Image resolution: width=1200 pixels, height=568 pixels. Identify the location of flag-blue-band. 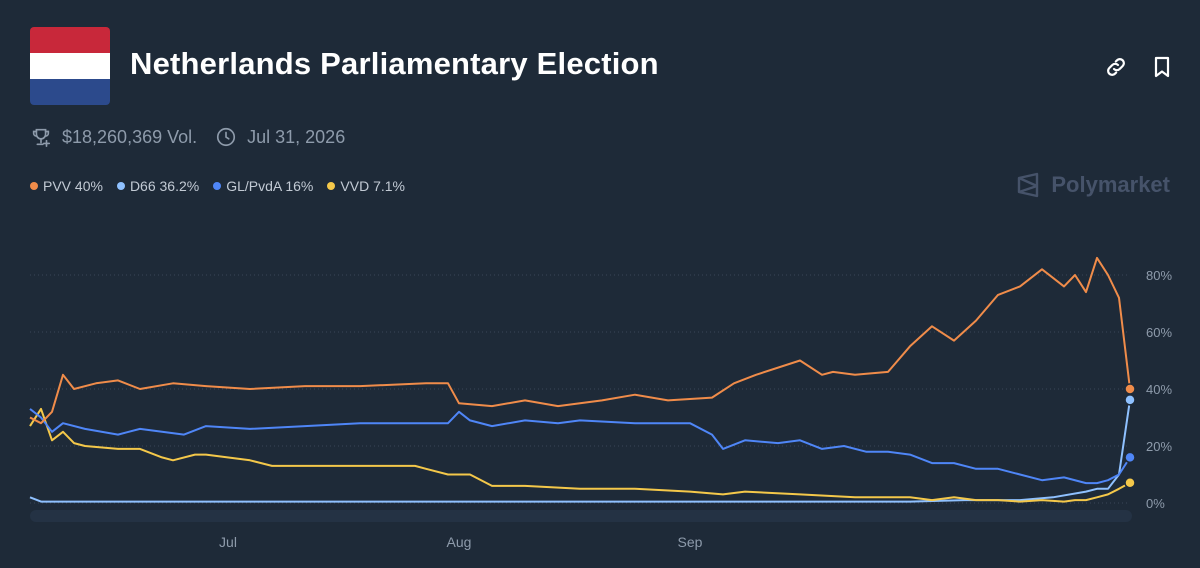
(70, 92).